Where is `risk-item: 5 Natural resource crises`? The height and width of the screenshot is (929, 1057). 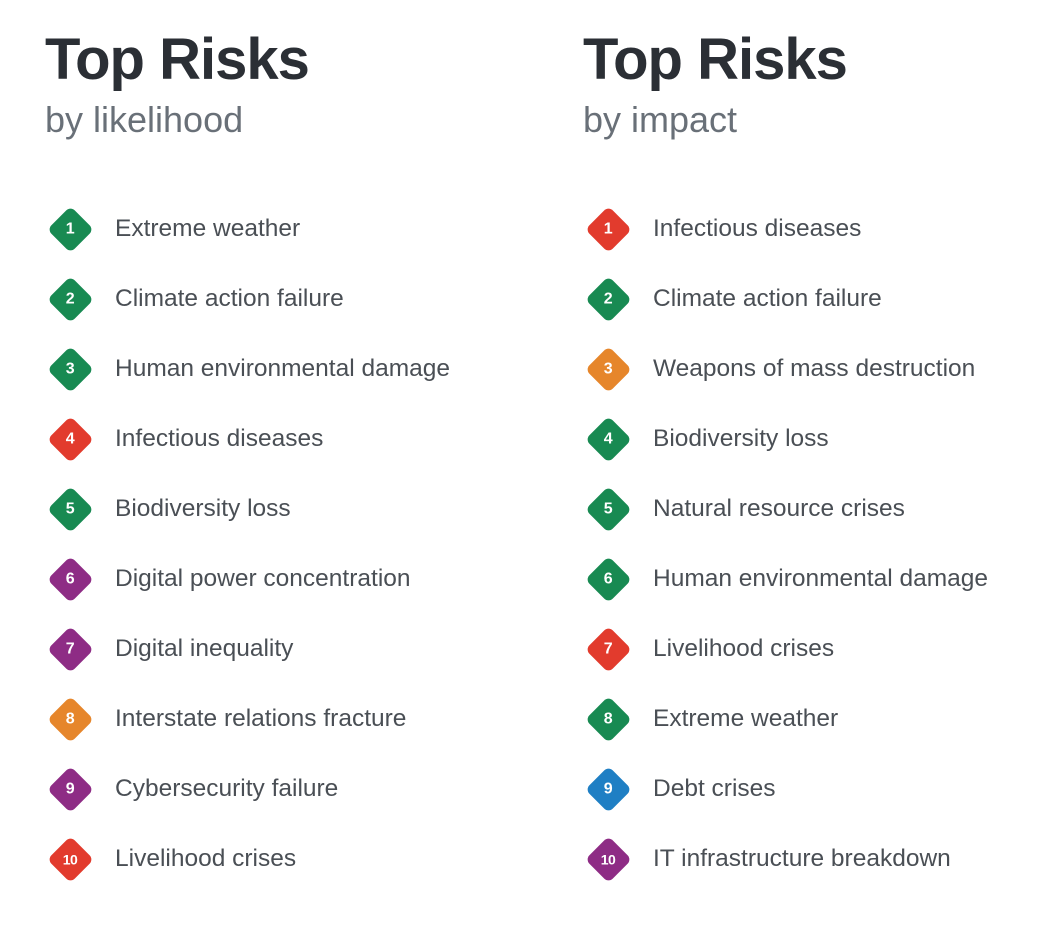
risk-item: 5 Natural resource crises is located at coordinates (820, 509).